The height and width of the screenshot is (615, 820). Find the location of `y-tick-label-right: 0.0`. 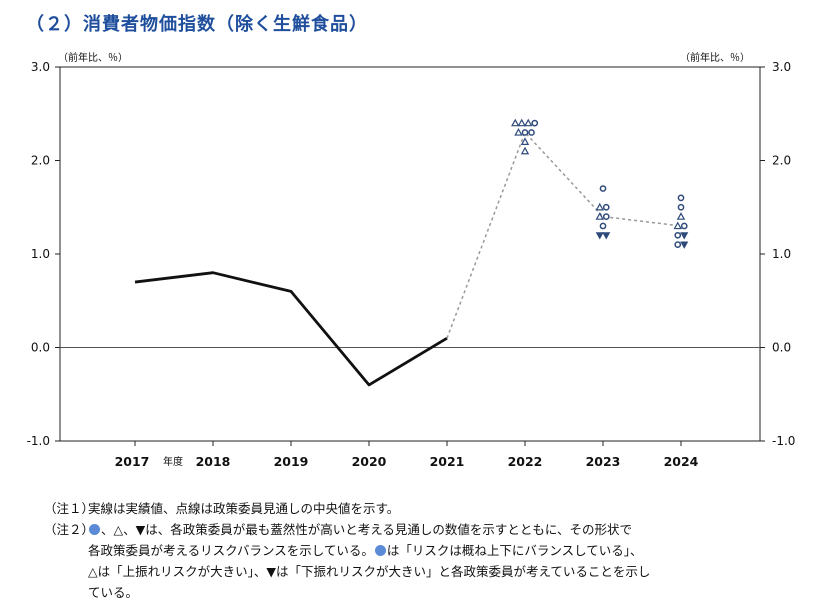

y-tick-label-right: 0.0 is located at coordinates (781, 348).